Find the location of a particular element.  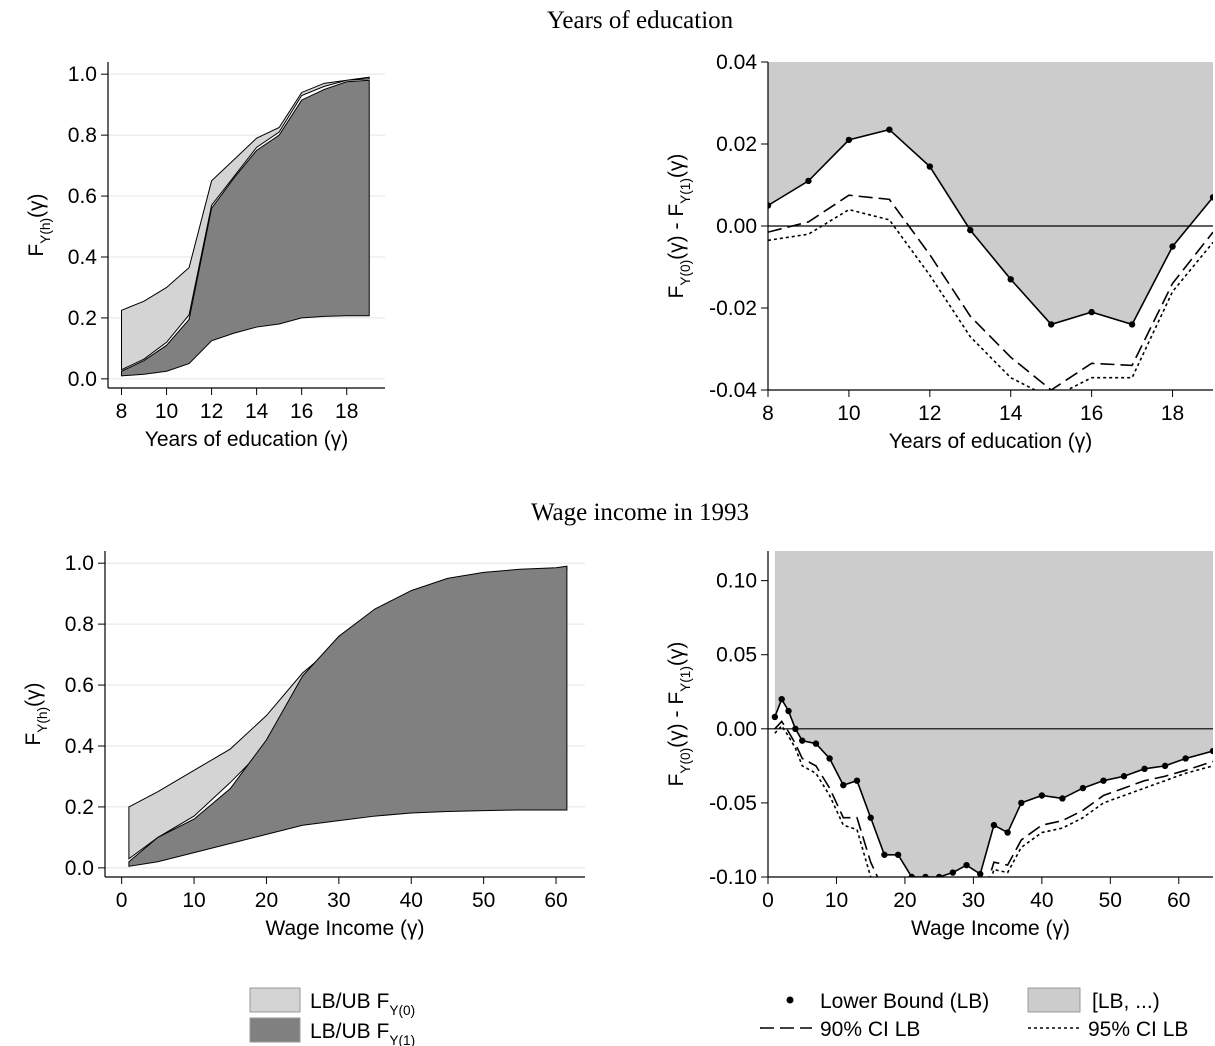

y-axis-label-part: F is located at coordinates (33, 739).